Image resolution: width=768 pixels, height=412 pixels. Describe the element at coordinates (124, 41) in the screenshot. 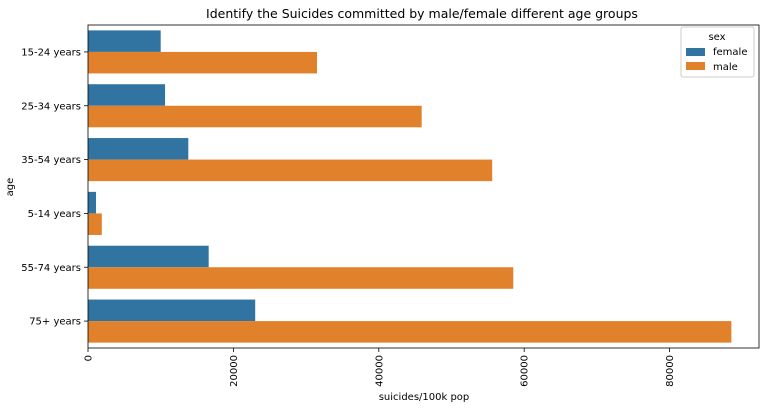

I see `bar-female-15-24-years` at that location.